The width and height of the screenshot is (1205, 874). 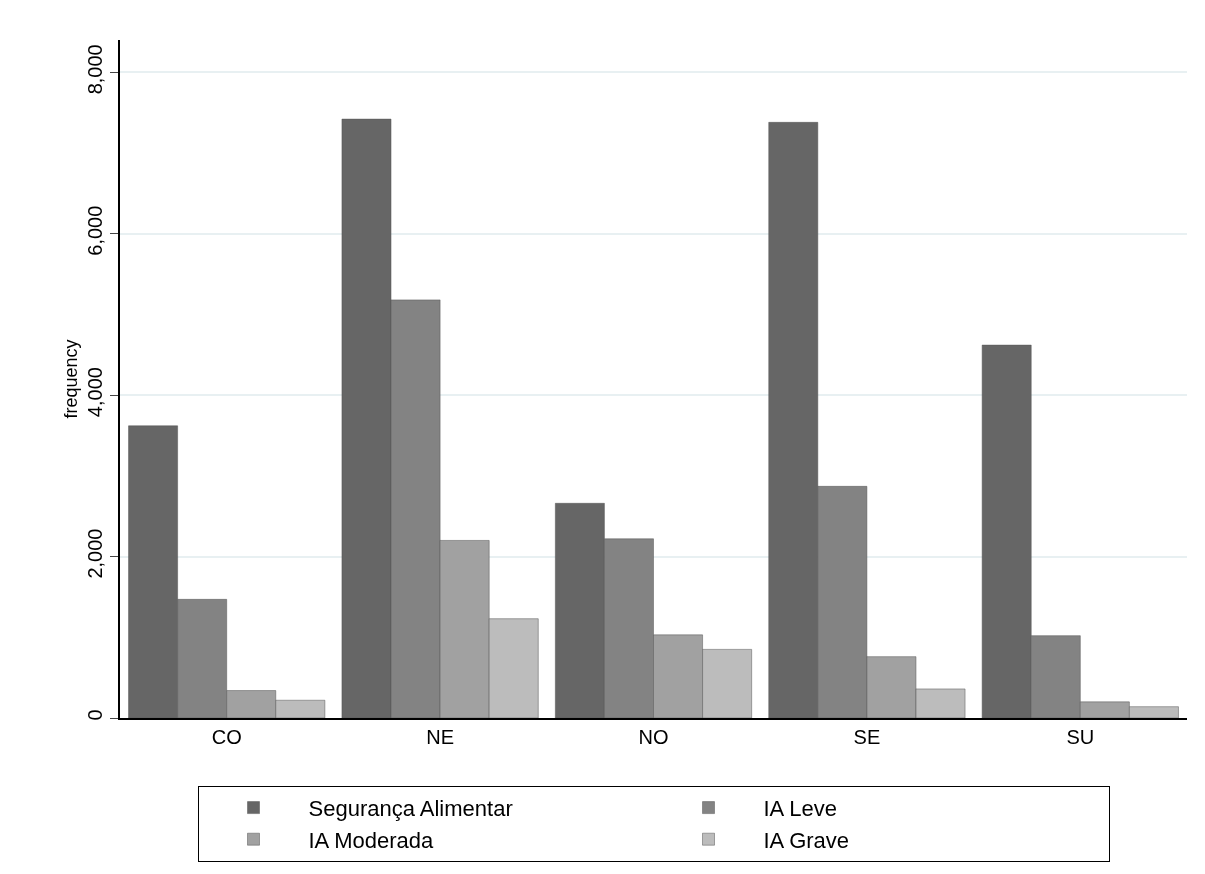 I want to click on y-tick-label: 2,000, so click(x=95, y=553).